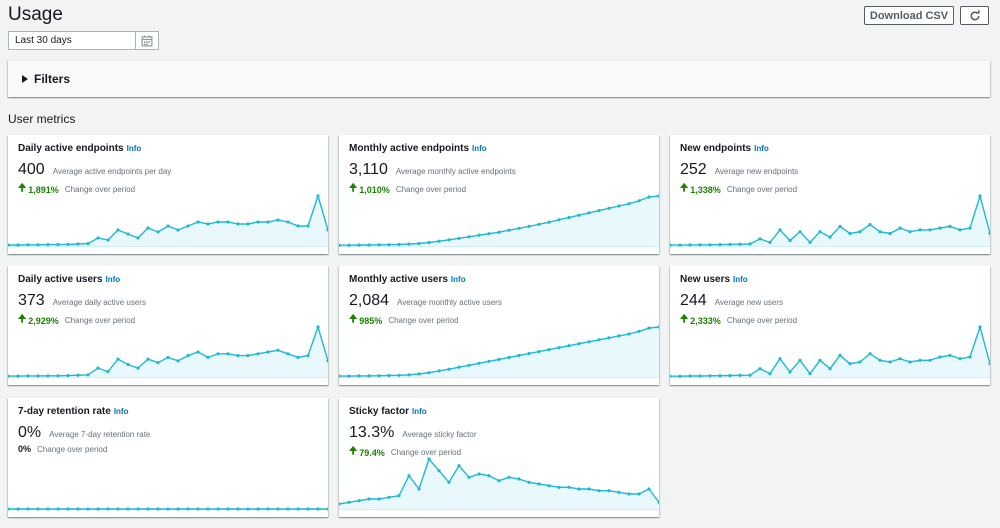  Describe the element at coordinates (71, 148) in the screenshot. I see `card-title-text: Daily active endpoints` at that location.